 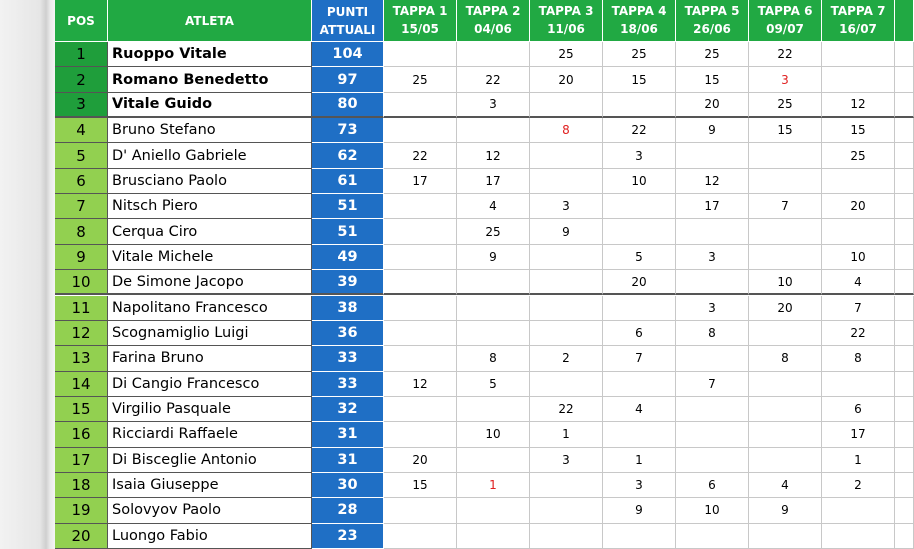 What do you see at coordinates (81, 21) in the screenshot?
I see `header-cell: POS` at bounding box center [81, 21].